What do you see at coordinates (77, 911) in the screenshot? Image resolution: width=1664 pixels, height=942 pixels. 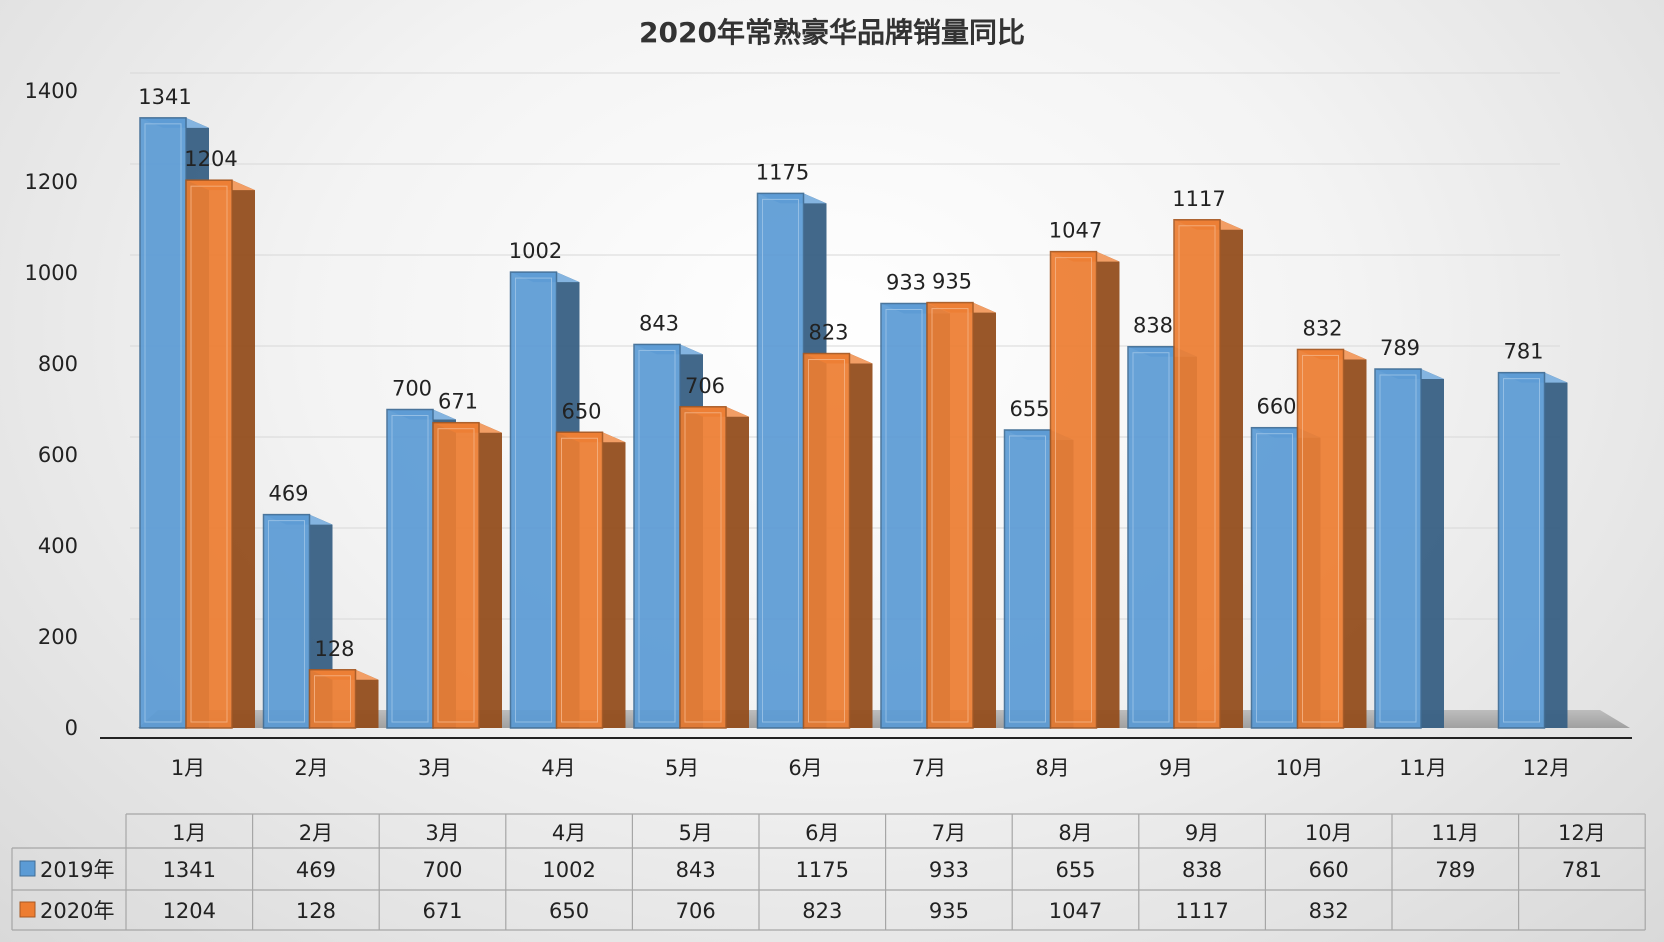 I see `legend-series-name: 2020年` at bounding box center [77, 911].